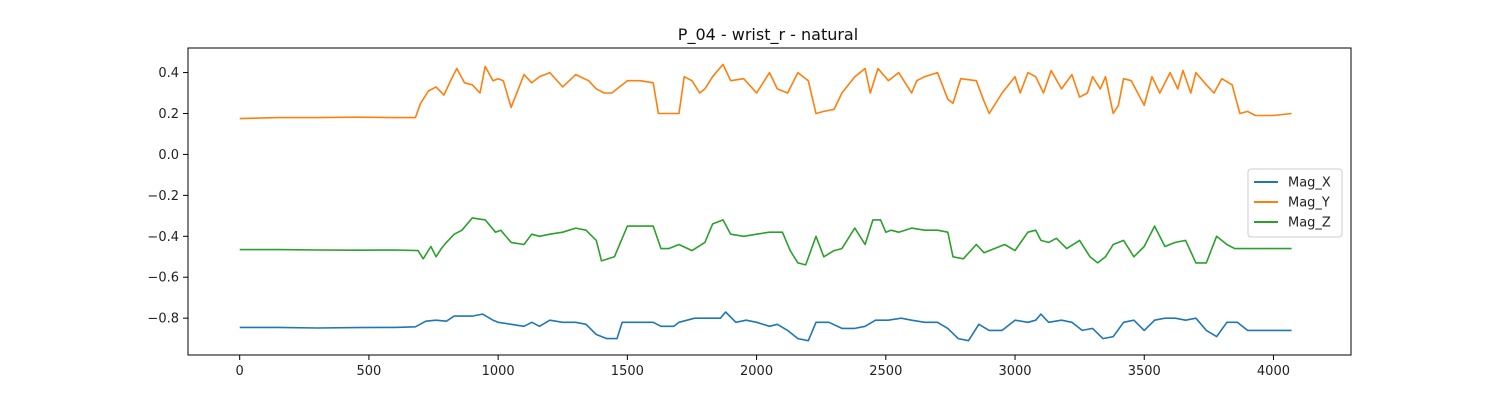  Describe the element at coordinates (1309, 203) in the screenshot. I see `legend-label: Mag_Y` at that location.